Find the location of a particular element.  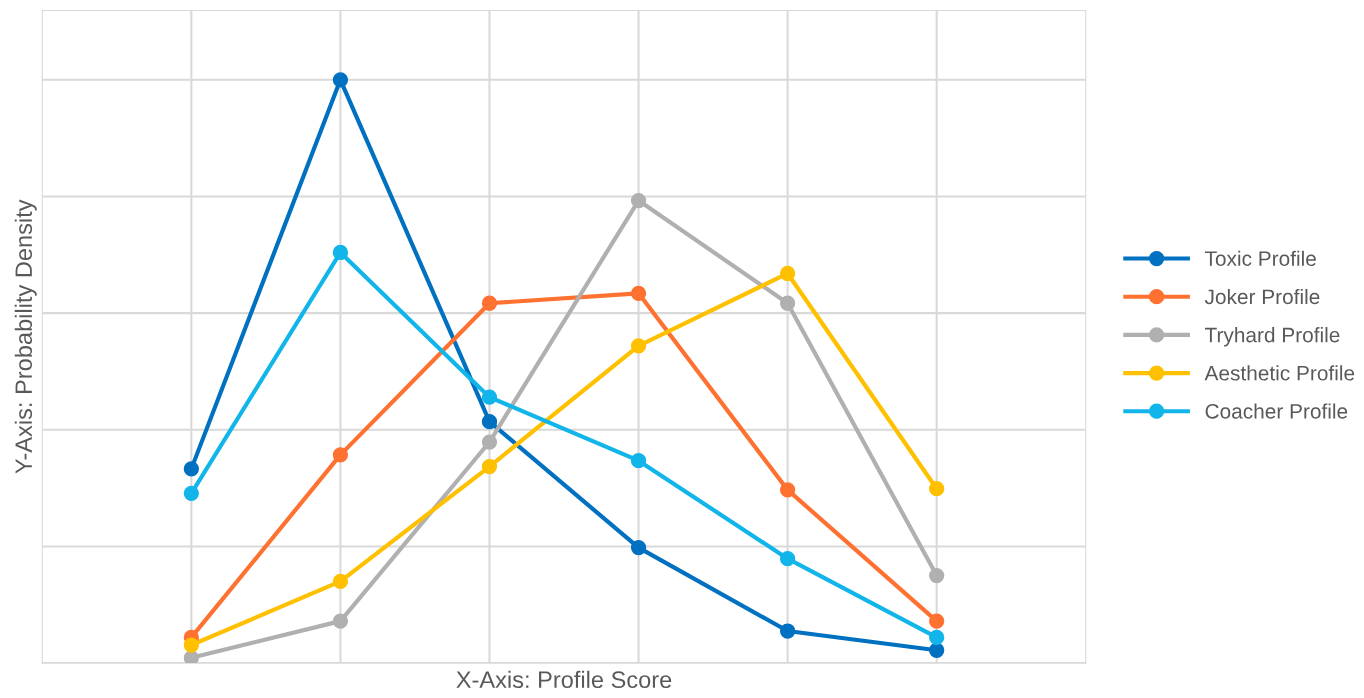

legend-label: Tryhard Profile is located at coordinates (1272, 337).